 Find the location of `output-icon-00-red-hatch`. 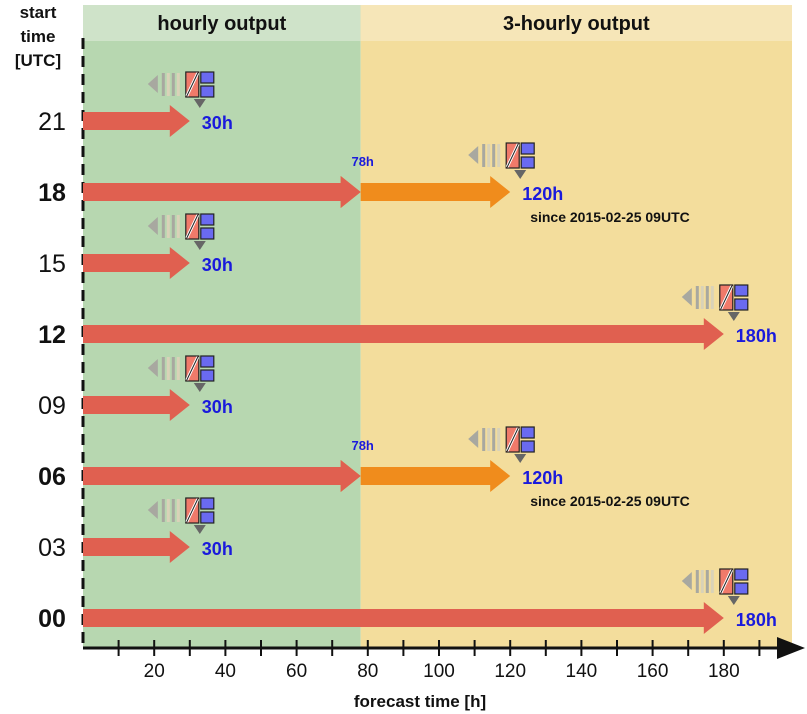

output-icon-00-red-hatch is located at coordinates (726, 581).